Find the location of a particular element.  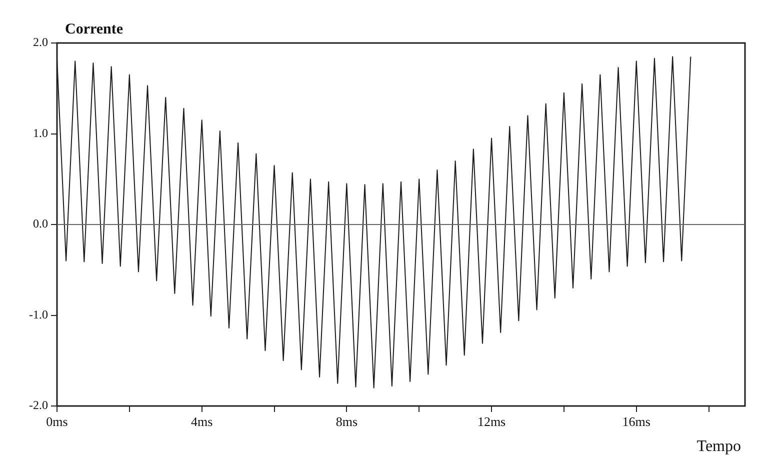

x-tick-label: 16ms is located at coordinates (636, 422).